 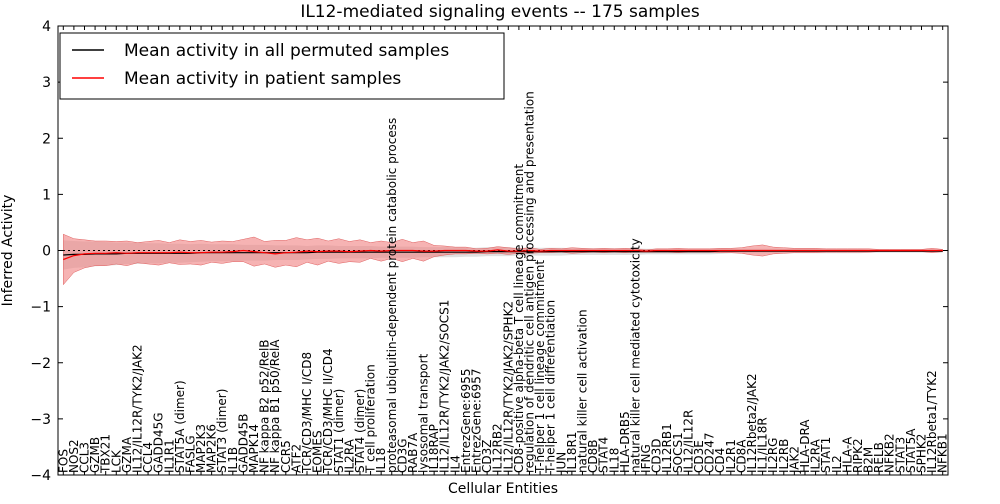 What do you see at coordinates (402, 455) in the screenshot?
I see `x-tick-label: CD3G` at bounding box center [402, 455].